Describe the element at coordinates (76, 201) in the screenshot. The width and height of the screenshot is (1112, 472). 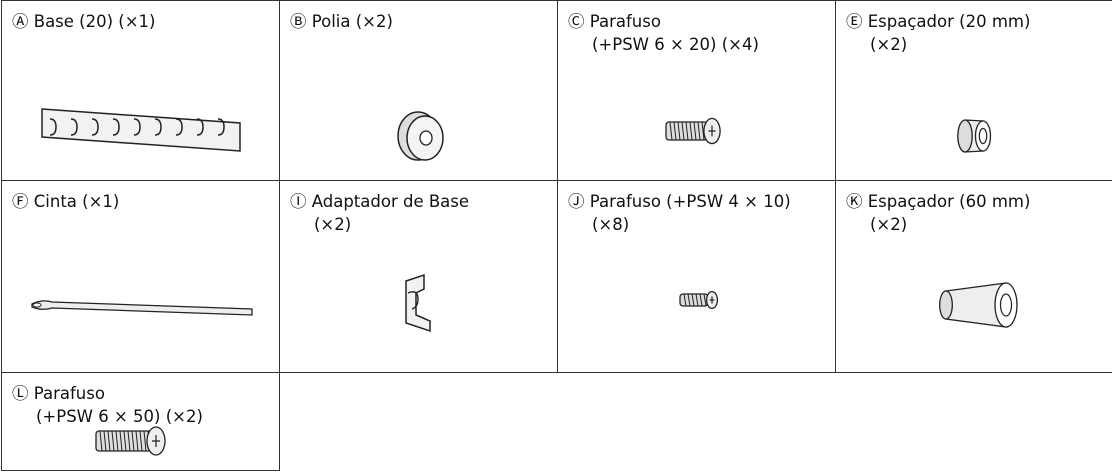
I see `part-name: Cinta (×1)` at that location.